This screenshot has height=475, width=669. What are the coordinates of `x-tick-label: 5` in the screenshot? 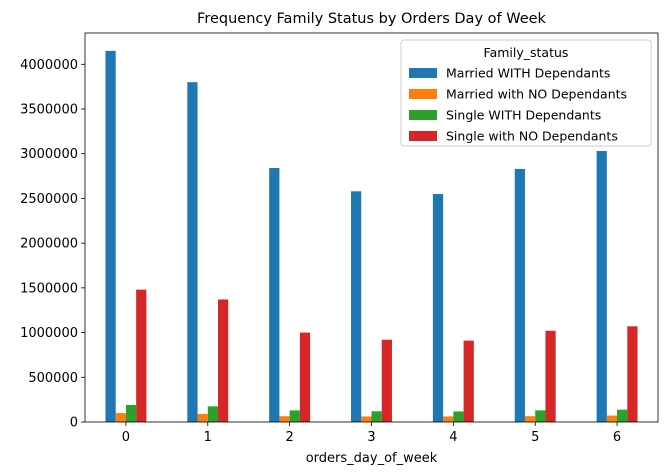 It's located at (535, 437).